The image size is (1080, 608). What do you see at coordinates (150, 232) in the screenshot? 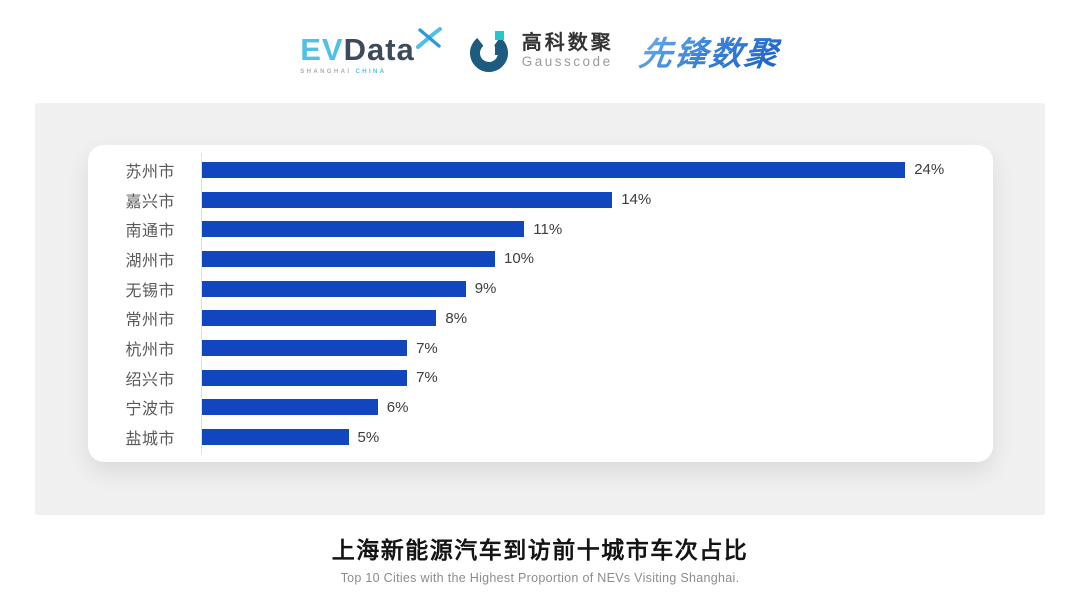
I see `category-label: 南通市` at bounding box center [150, 232].